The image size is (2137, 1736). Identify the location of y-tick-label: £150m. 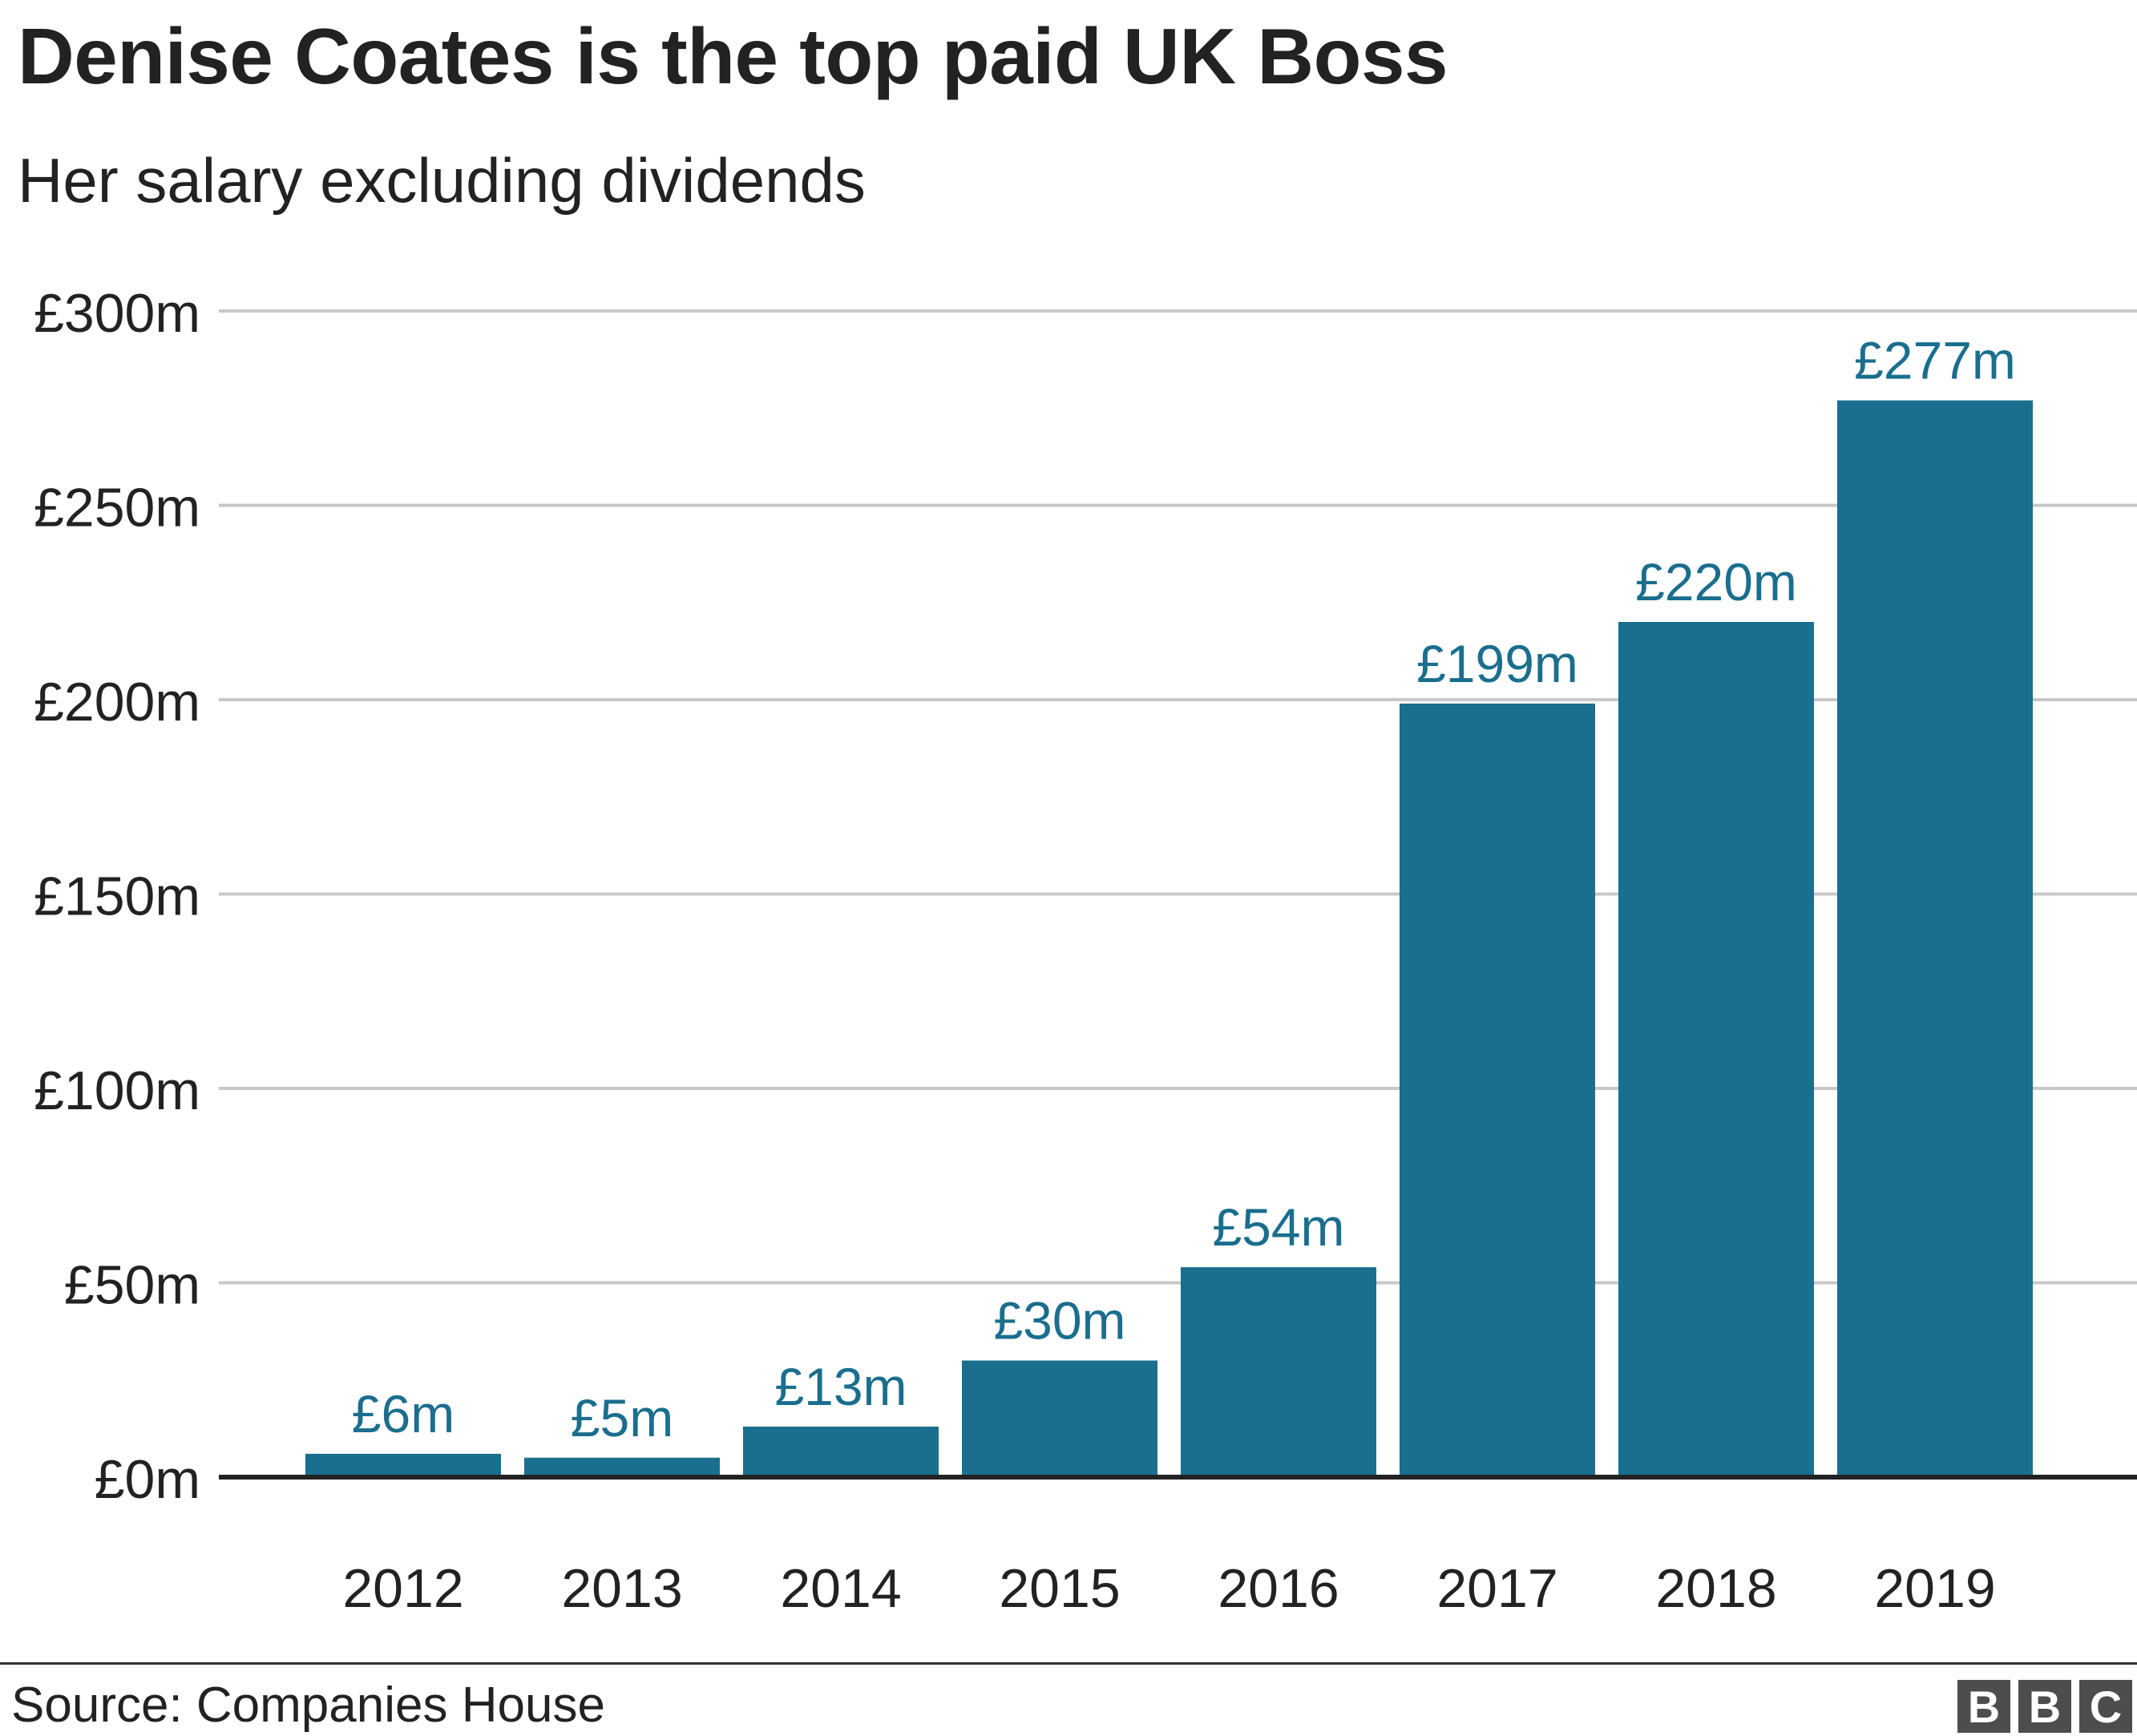
(117, 896).